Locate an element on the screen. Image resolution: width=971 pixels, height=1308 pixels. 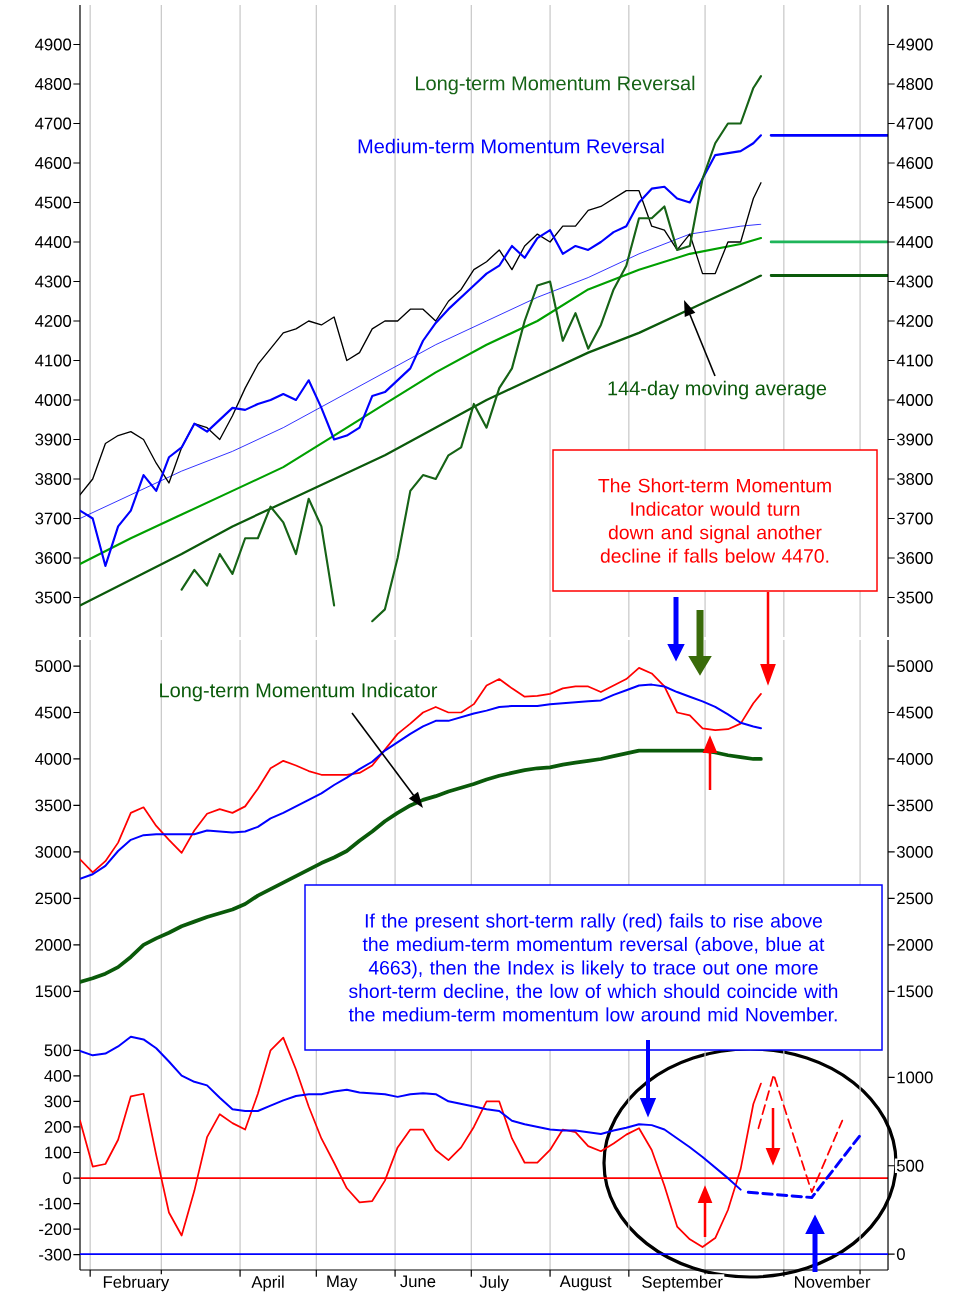
x-tick-label: June is located at coordinates (418, 1281).